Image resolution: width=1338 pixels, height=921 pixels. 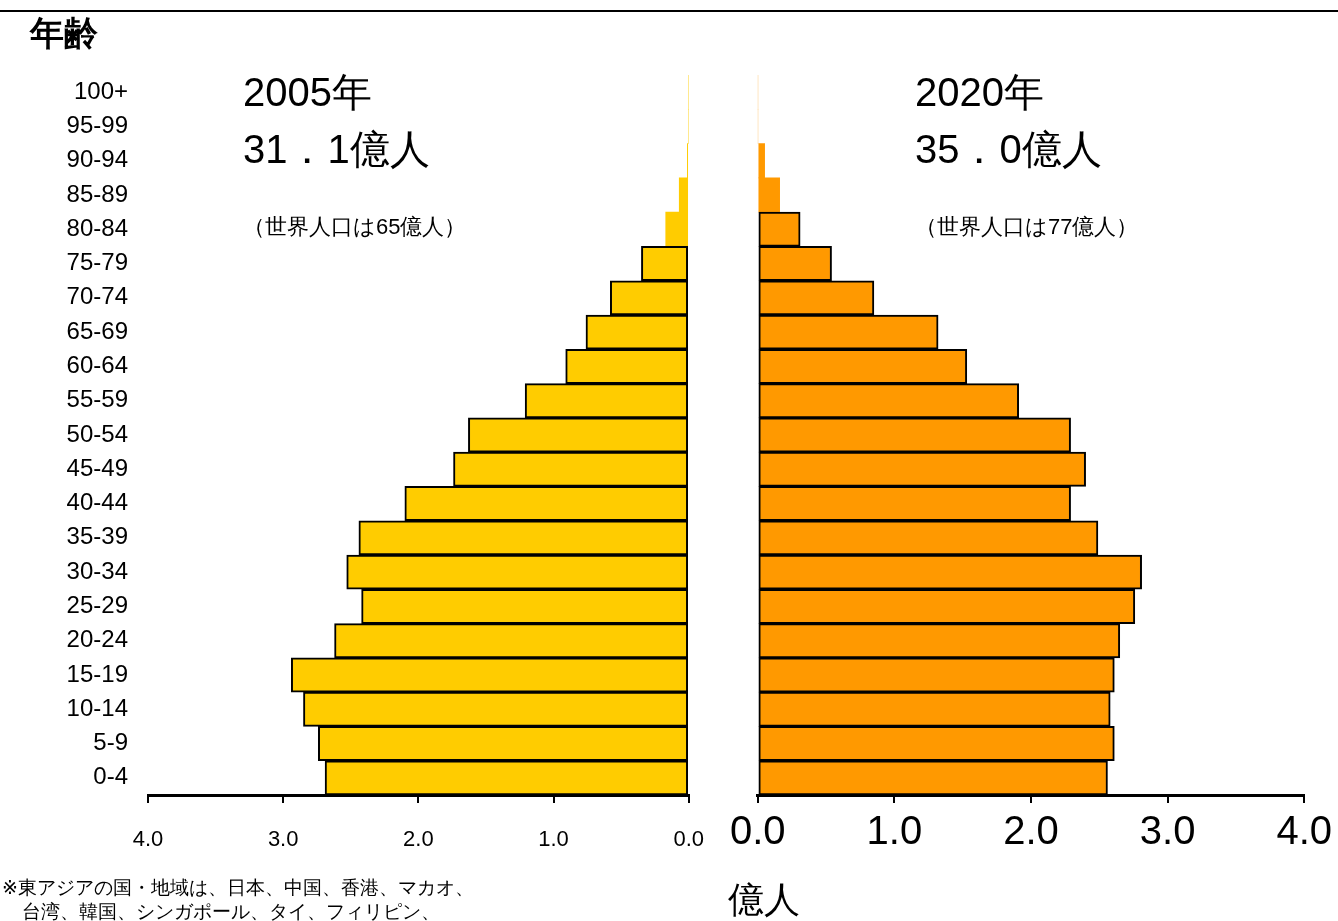 I want to click on y-tick-label: 20-24, so click(x=97, y=639).